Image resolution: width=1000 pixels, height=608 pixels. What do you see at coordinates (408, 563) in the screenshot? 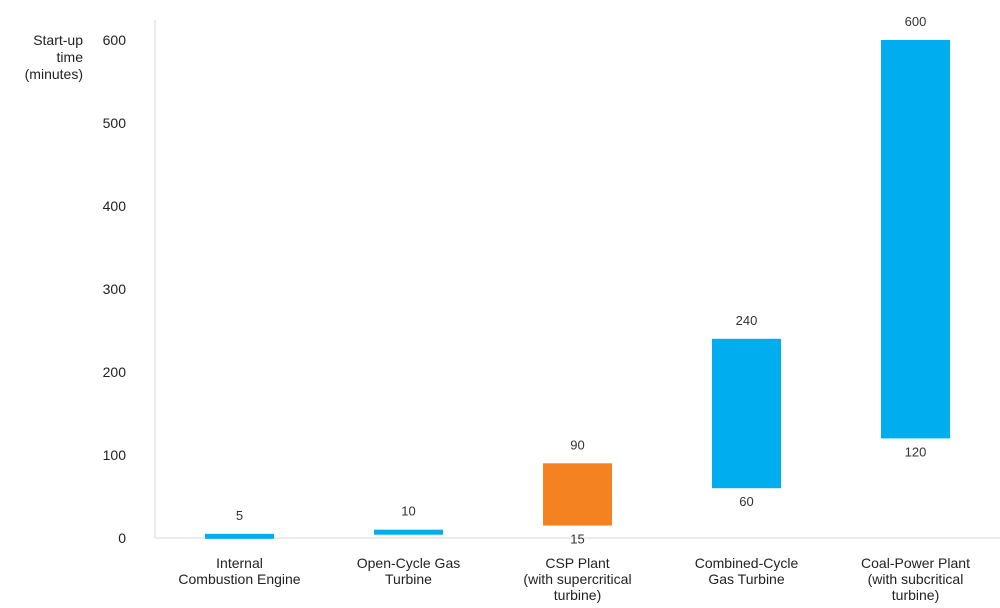
I see `x-category-label: Open-Cycle Gas` at bounding box center [408, 563].